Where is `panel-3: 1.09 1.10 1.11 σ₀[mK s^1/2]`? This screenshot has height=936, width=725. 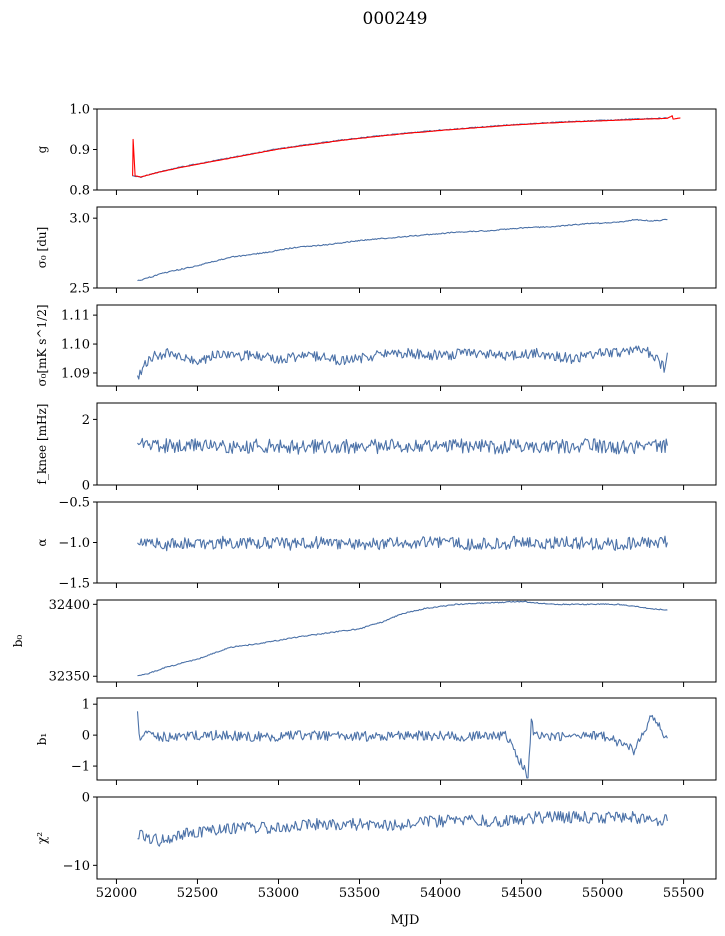
panel-3: 1.09 1.10 1.11 σ₀[mK s^1/2] is located at coordinates (376, 347).